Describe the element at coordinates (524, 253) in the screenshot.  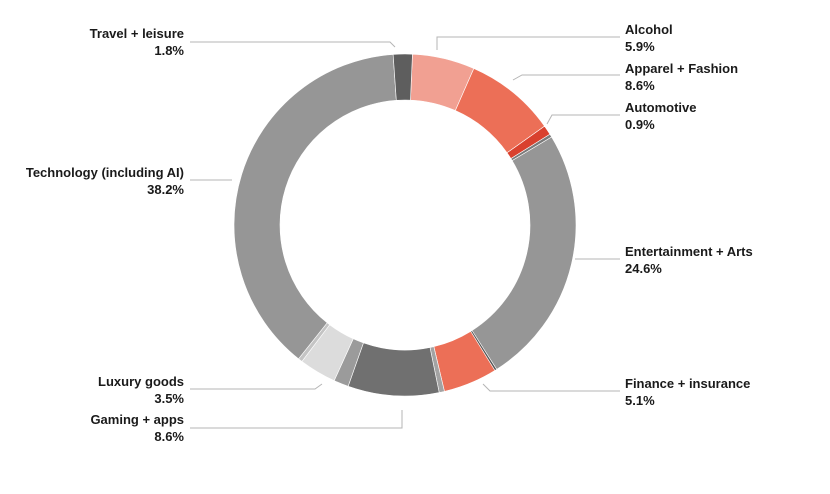
I see `slice-entertainment-arts` at that location.